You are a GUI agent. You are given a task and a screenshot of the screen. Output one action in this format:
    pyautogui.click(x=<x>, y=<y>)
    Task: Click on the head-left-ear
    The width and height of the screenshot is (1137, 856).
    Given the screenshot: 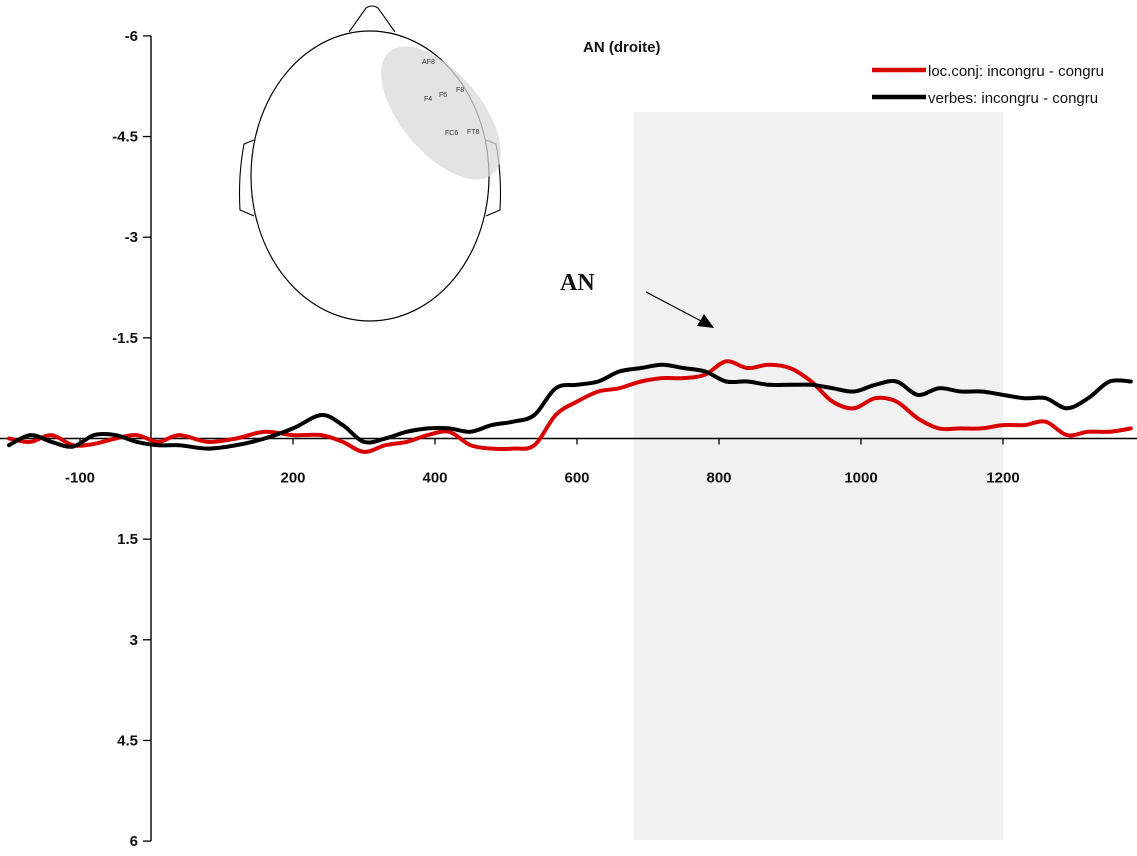 What is the action you would take?
    pyautogui.click(x=246, y=178)
    